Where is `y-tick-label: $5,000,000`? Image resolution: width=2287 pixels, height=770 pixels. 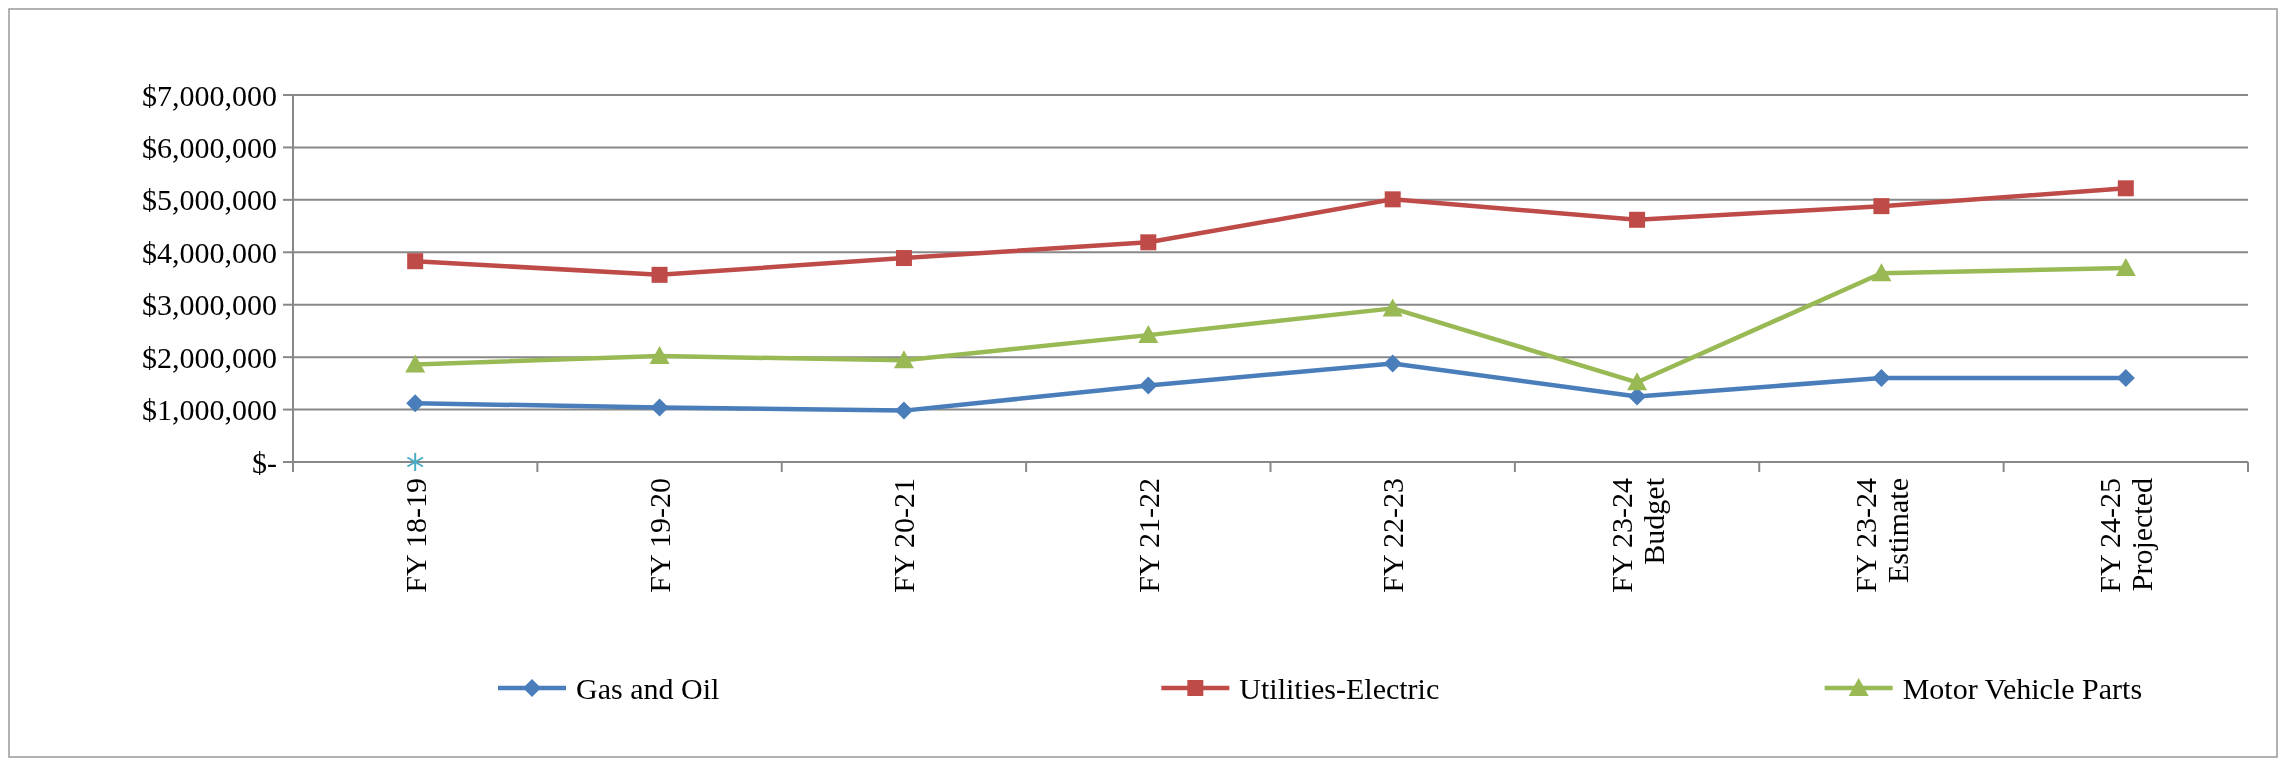
y-tick-label: $5,000,000 is located at coordinates (209, 200).